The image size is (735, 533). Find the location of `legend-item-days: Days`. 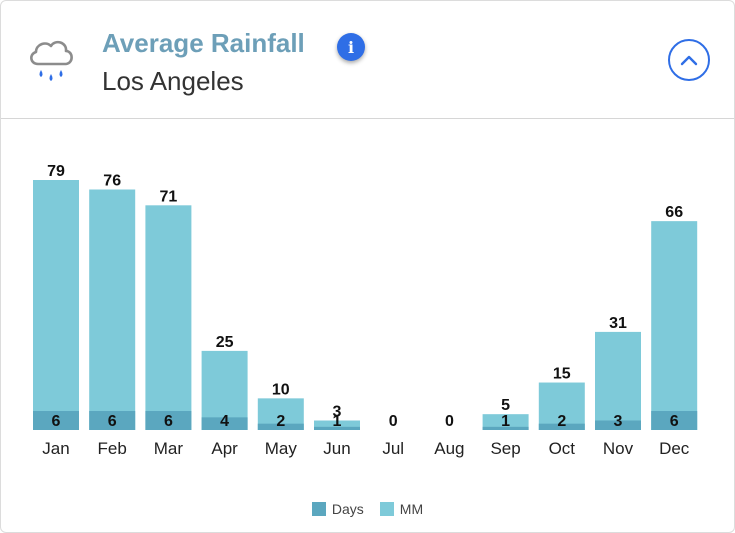

legend-item-days: Days is located at coordinates (337, 509).